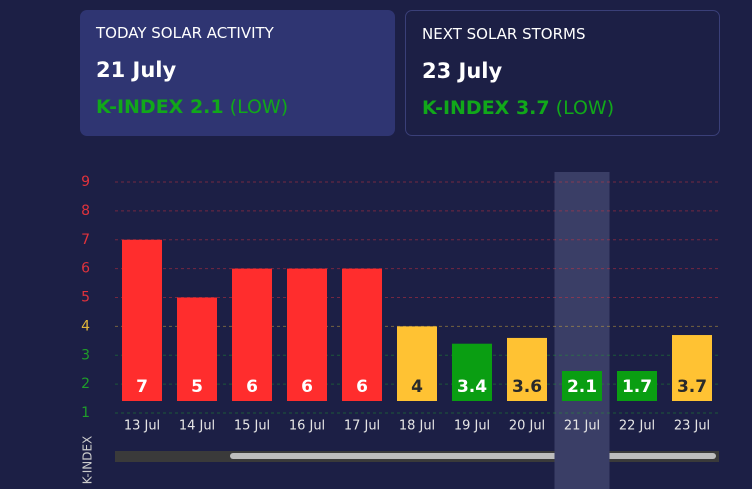  Describe the element at coordinates (486, 108) in the screenshot. I see `card-index: K-INDEX 3.7` at that location.